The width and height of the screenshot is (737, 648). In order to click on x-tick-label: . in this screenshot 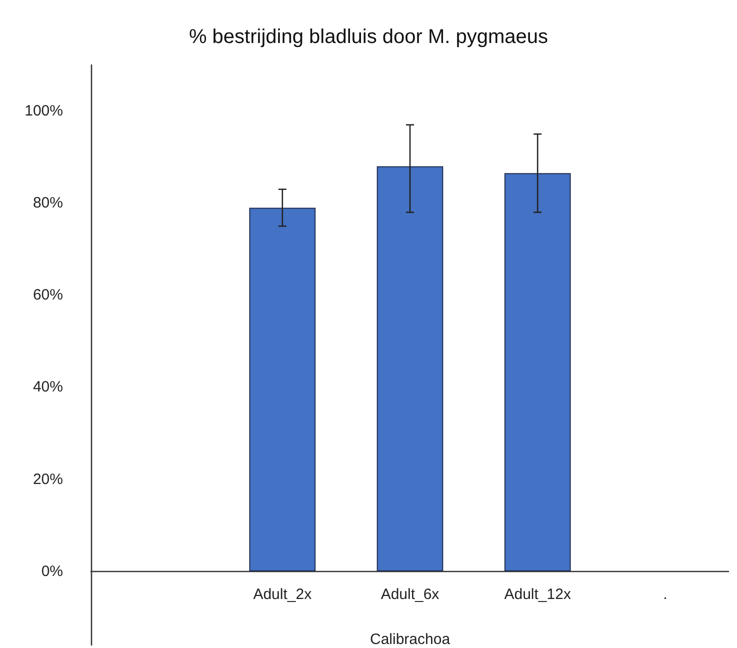, I will do `click(665, 594)`.